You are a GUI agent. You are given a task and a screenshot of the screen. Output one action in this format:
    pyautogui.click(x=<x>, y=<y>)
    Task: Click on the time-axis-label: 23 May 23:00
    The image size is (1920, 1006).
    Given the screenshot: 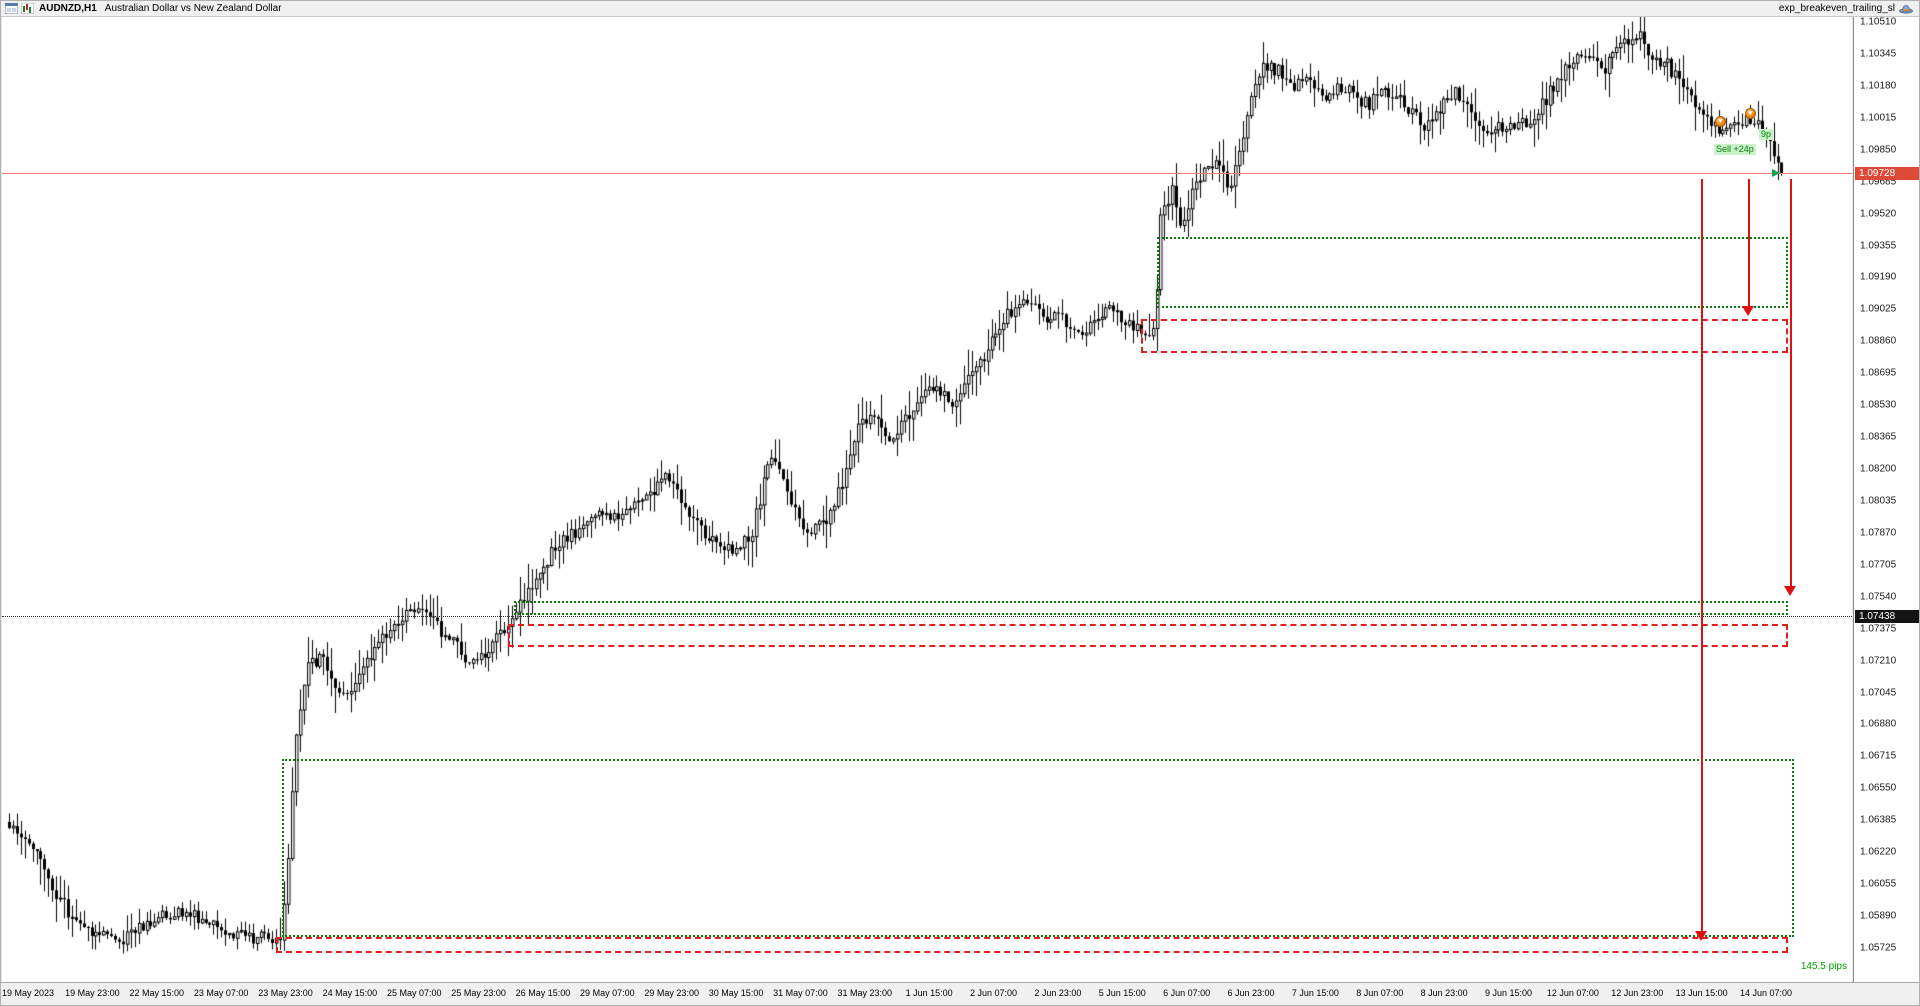 What is the action you would take?
    pyautogui.click(x=285, y=993)
    